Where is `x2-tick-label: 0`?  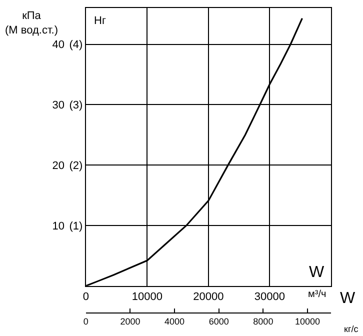 x2-tick-label: 0 is located at coordinates (85, 321).